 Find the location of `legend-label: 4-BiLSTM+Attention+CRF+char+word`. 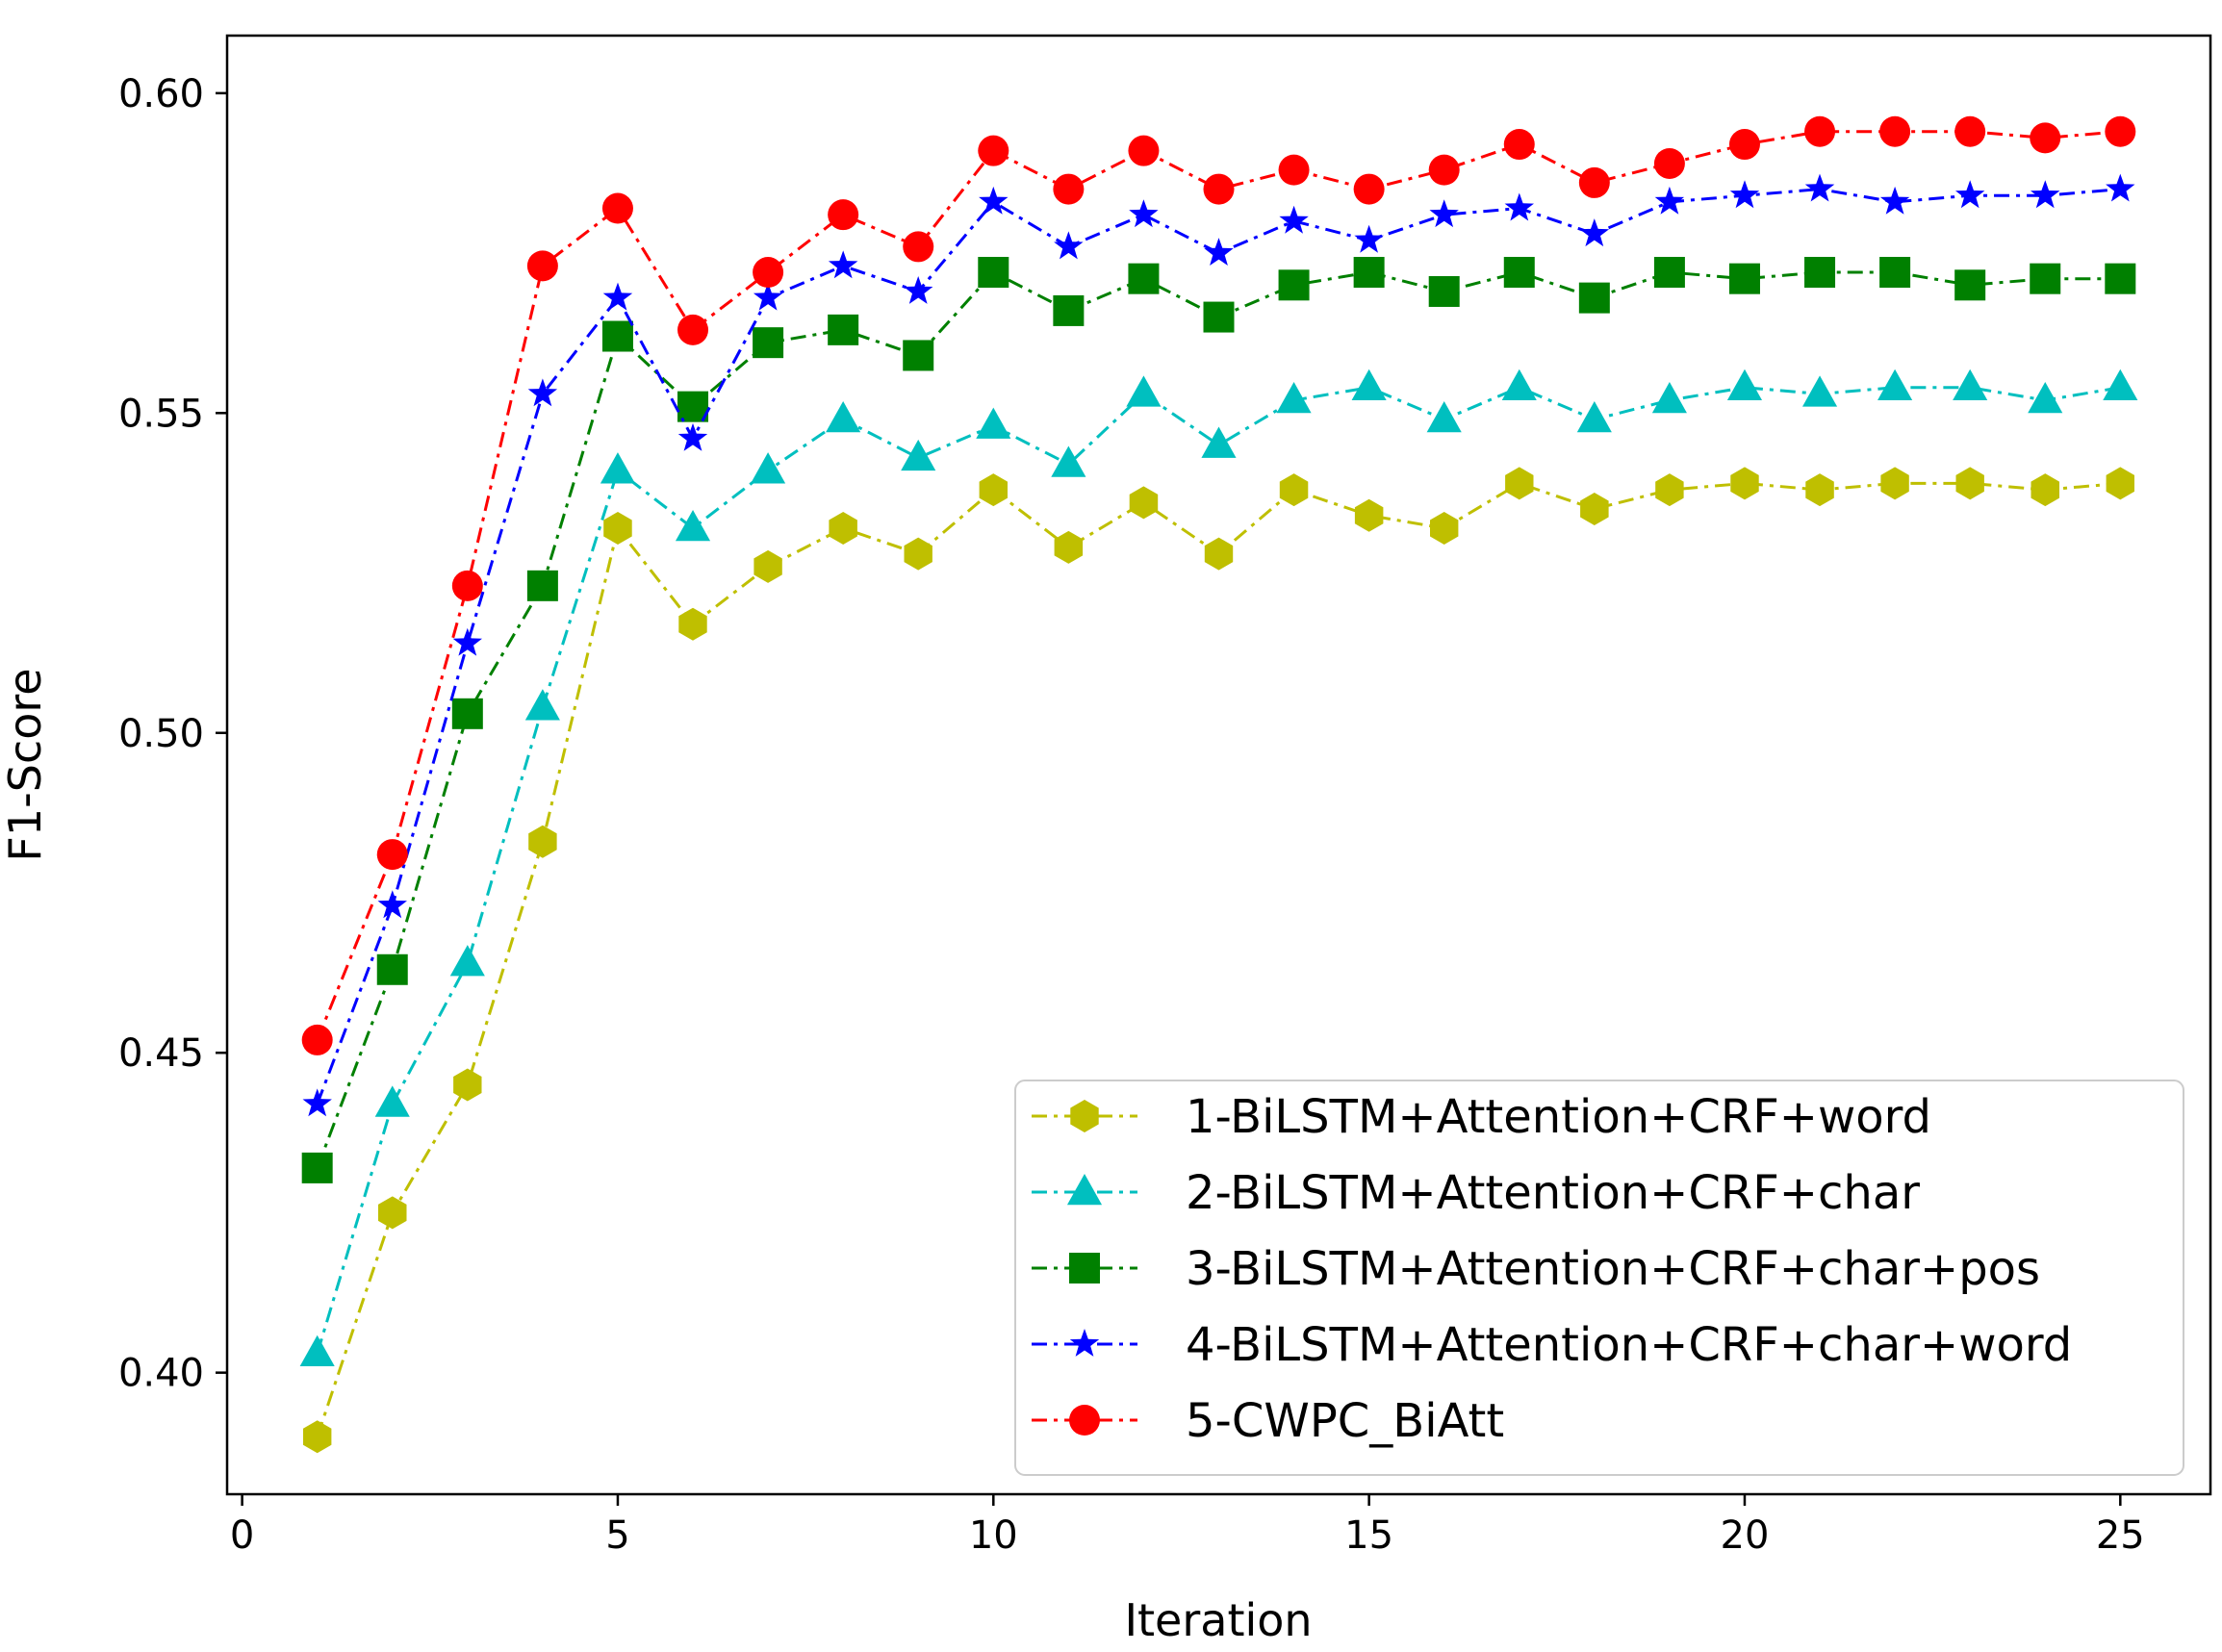

legend-label: 4-BiLSTM+Attention+CRF+char+word is located at coordinates (1629, 1345).